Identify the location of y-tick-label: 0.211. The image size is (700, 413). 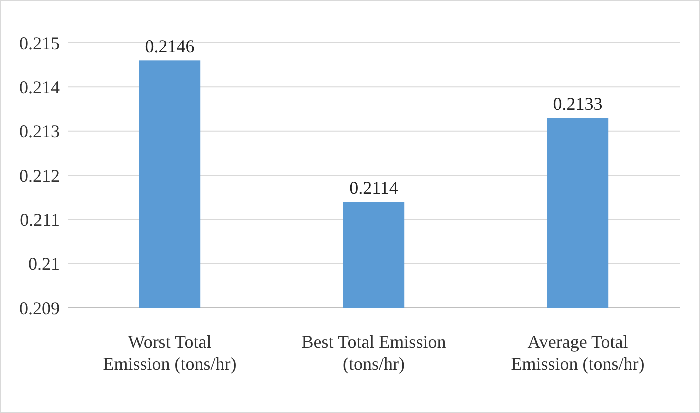
(40, 220).